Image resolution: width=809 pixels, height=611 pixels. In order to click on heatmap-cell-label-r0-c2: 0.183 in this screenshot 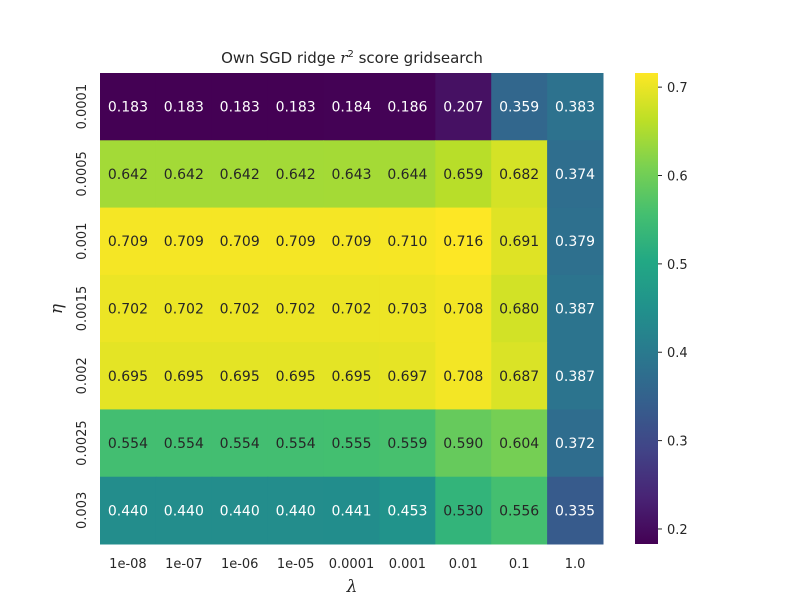, I will do `click(240, 108)`.